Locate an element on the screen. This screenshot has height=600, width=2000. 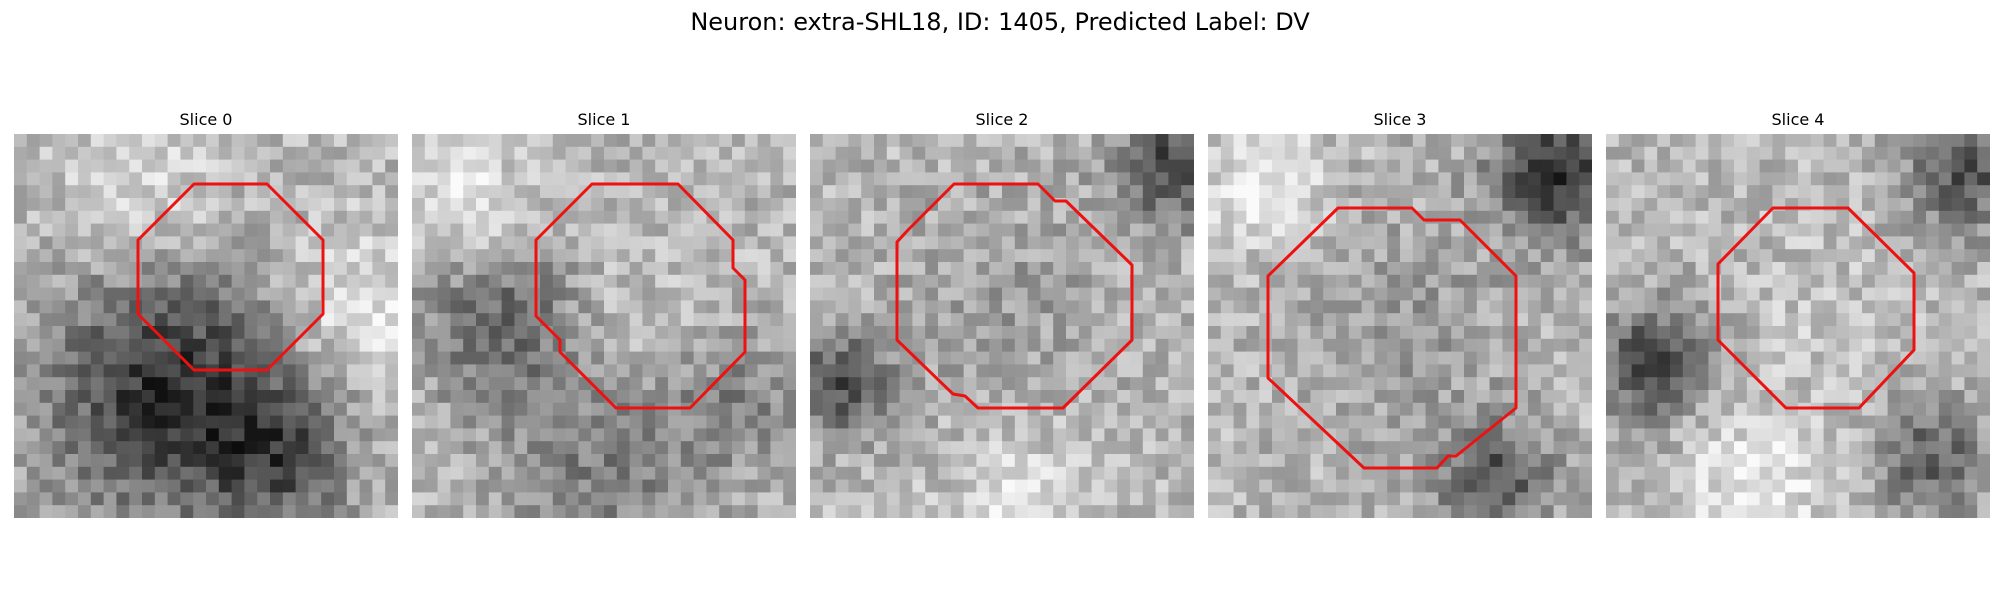
slice-title-3: Slice 3 is located at coordinates (1400, 119).